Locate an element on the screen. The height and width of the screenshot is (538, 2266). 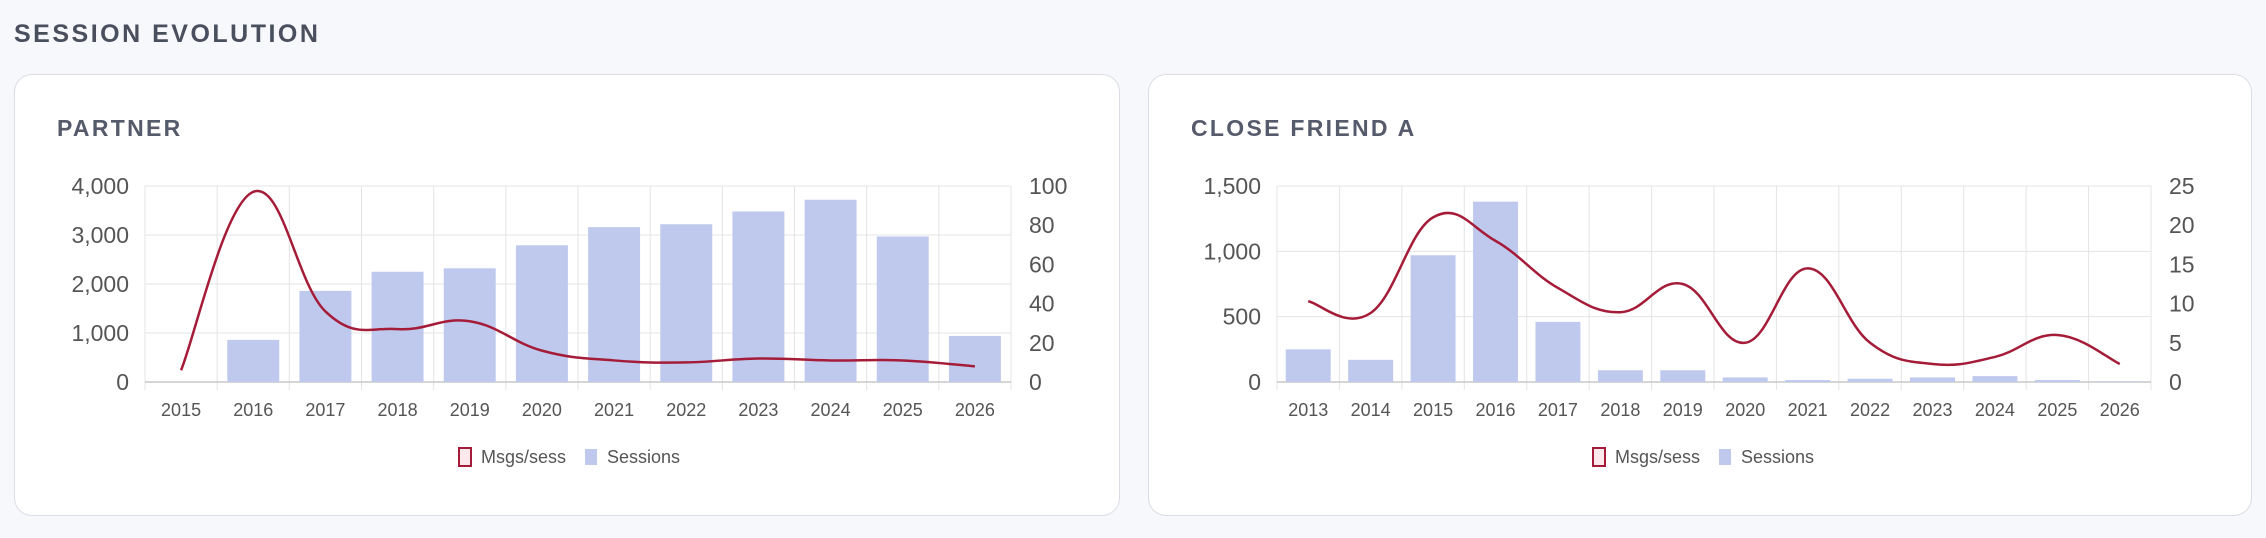
legend-swatch-line is located at coordinates (465, 457).